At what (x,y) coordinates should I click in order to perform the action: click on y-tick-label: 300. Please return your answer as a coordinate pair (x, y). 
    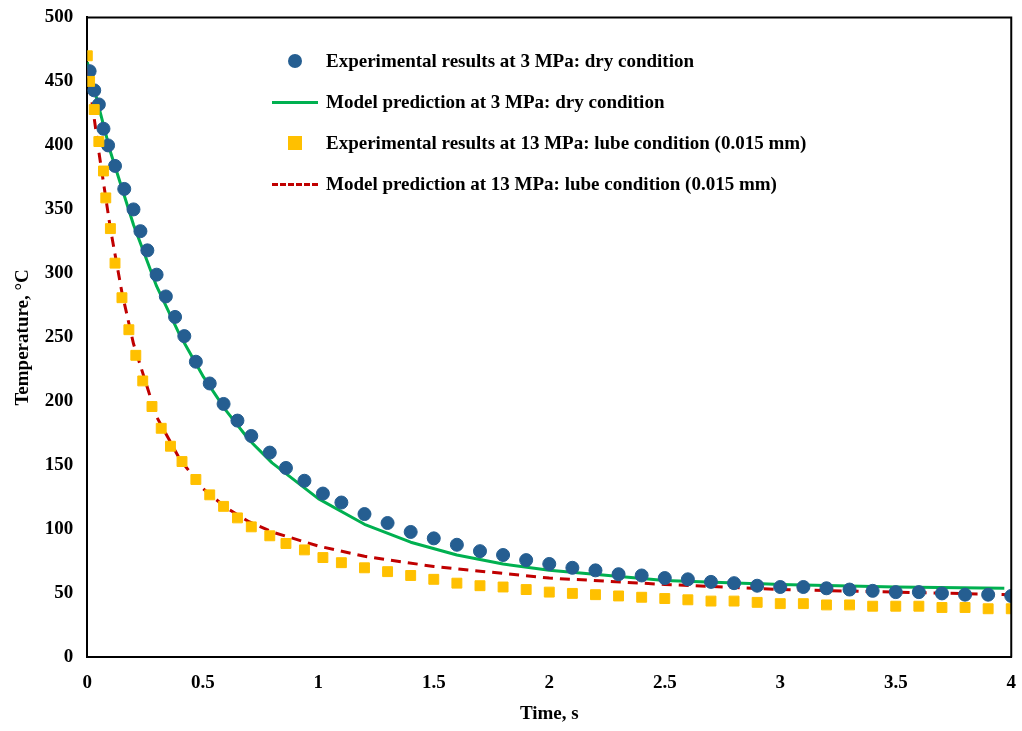
    Looking at the image, I should click on (59, 272).